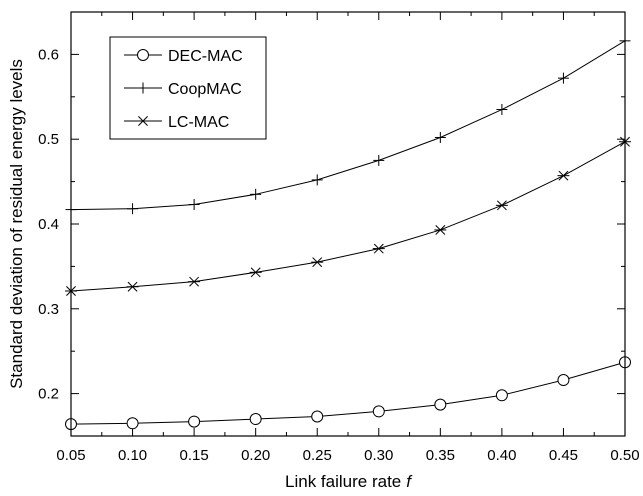 This screenshot has height=496, width=643. I want to click on y-tick-label: 0.5, so click(48, 139).